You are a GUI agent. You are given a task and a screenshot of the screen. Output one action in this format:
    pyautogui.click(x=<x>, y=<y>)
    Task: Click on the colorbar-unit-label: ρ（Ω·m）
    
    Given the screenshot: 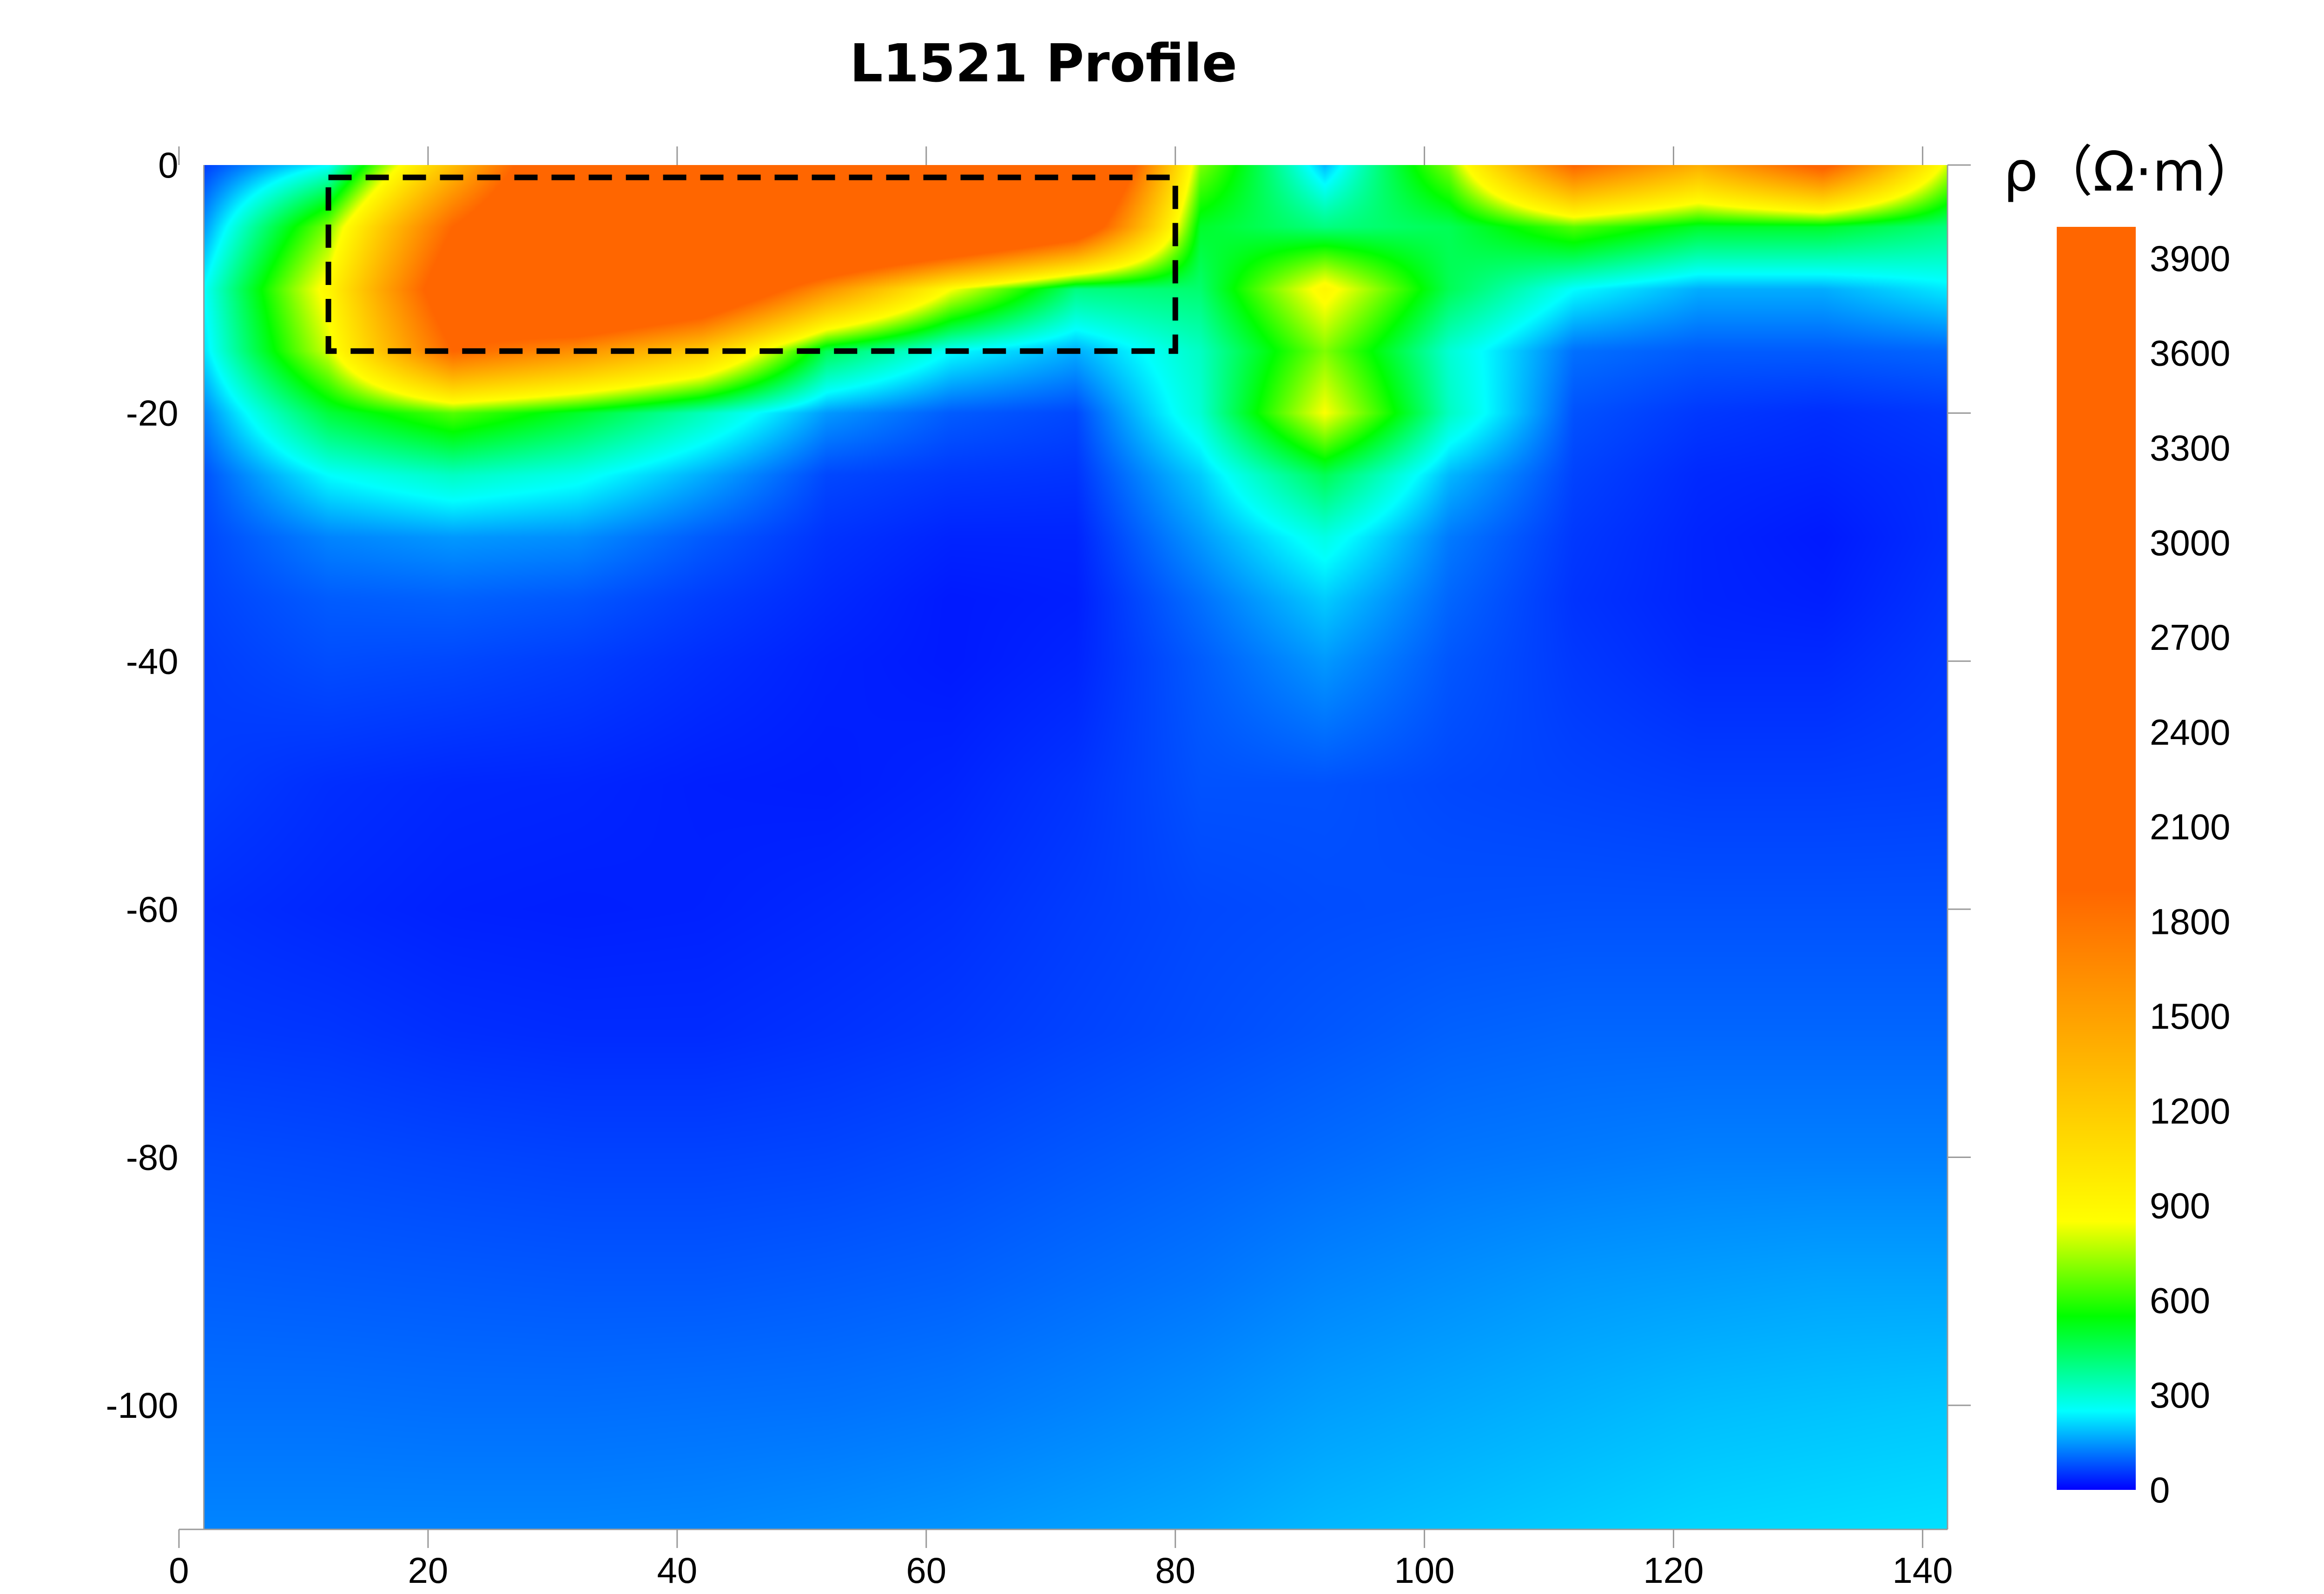 What is the action you would take?
    pyautogui.click(x=2132, y=171)
    